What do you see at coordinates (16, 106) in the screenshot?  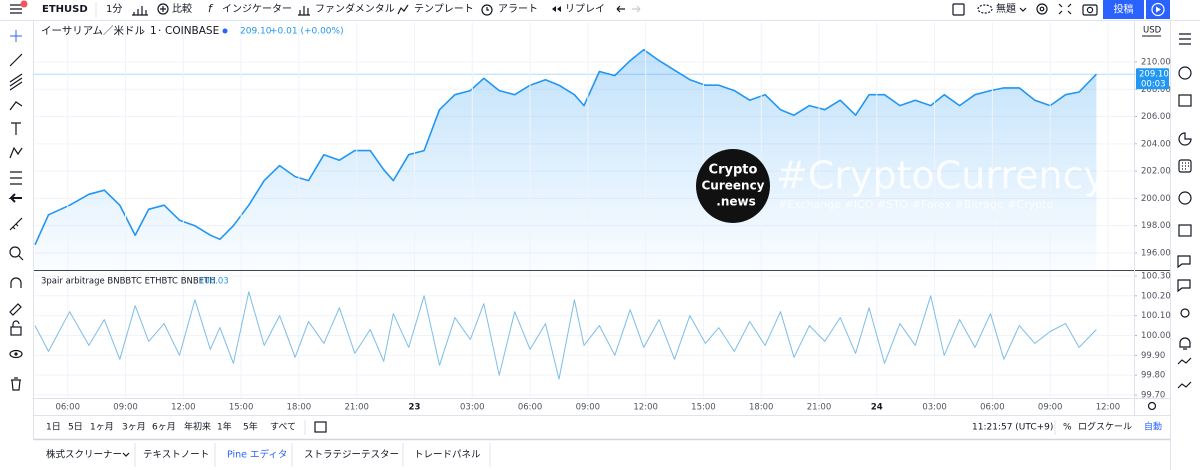 I see `brush-tool` at bounding box center [16, 106].